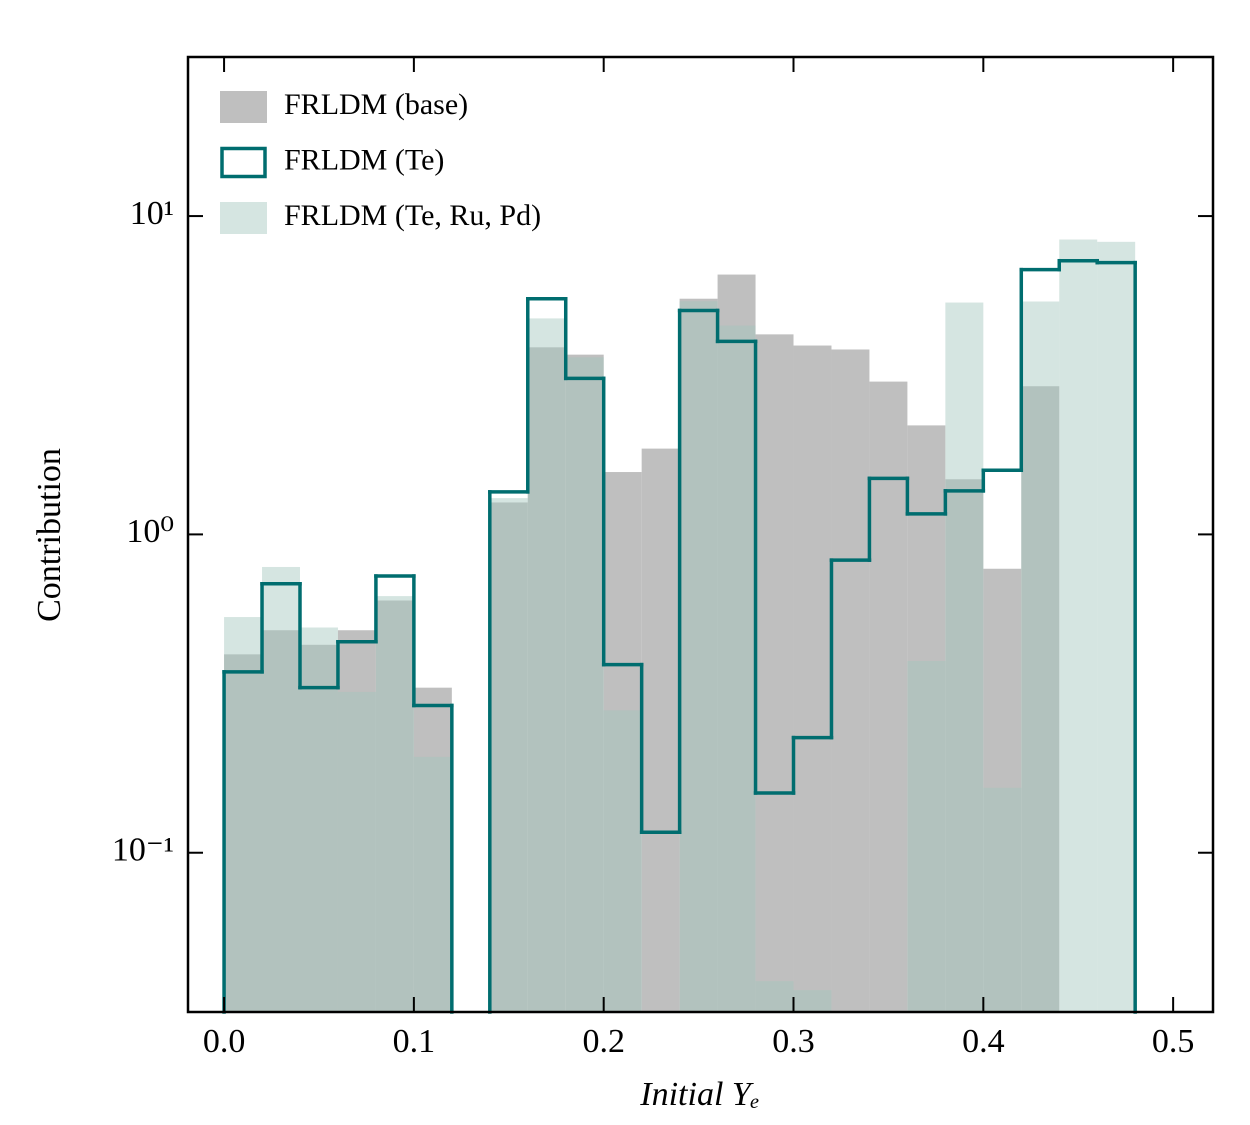 The height and width of the screenshot is (1125, 1250). I want to click on legend-label: FRLDM (Te, Ru, Pd), so click(412, 215).